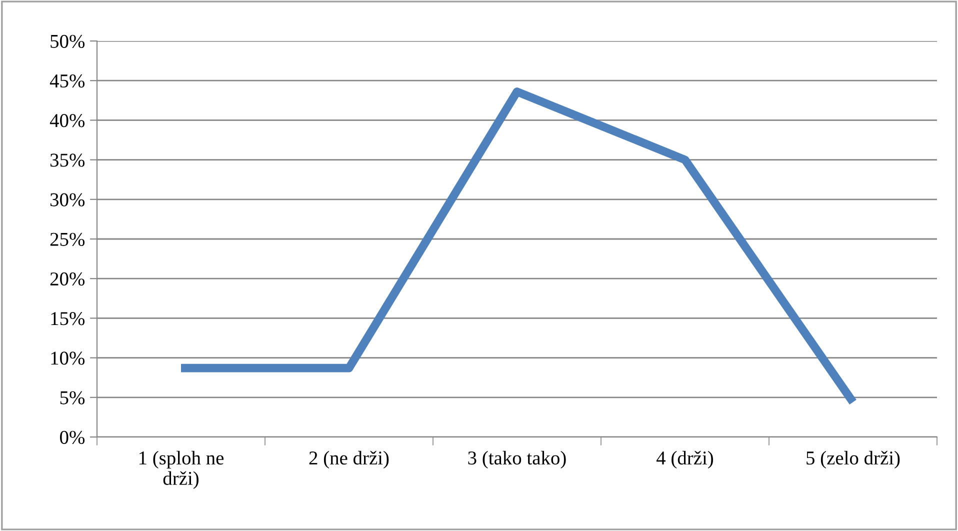 This screenshot has width=958, height=531. Describe the element at coordinates (182, 469) in the screenshot. I see `x-tick-label: 1 (sploh ne drži)` at that location.